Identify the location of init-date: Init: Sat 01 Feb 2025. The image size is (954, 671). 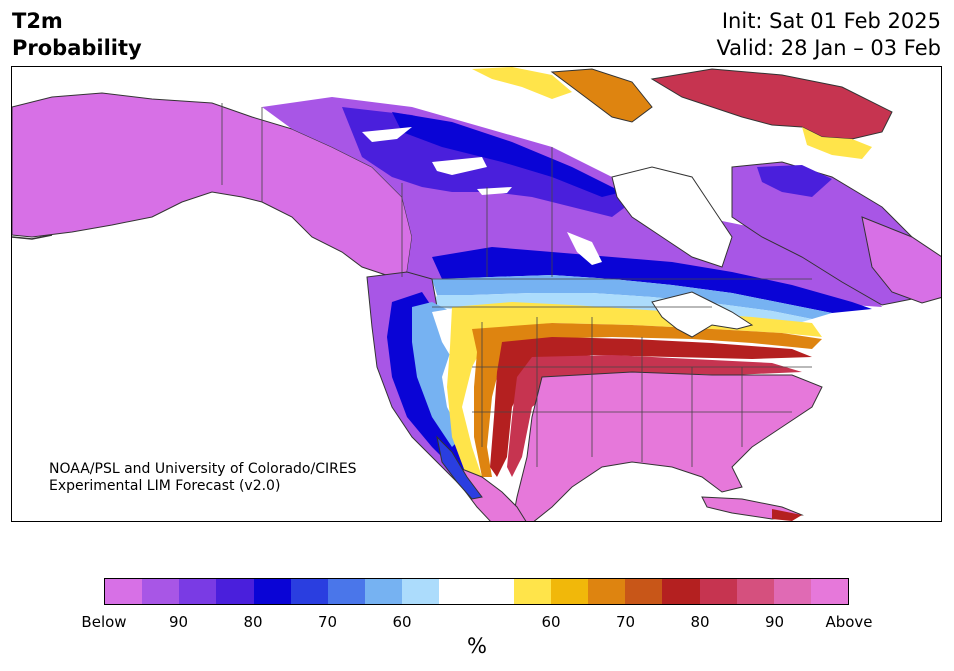
(831, 21).